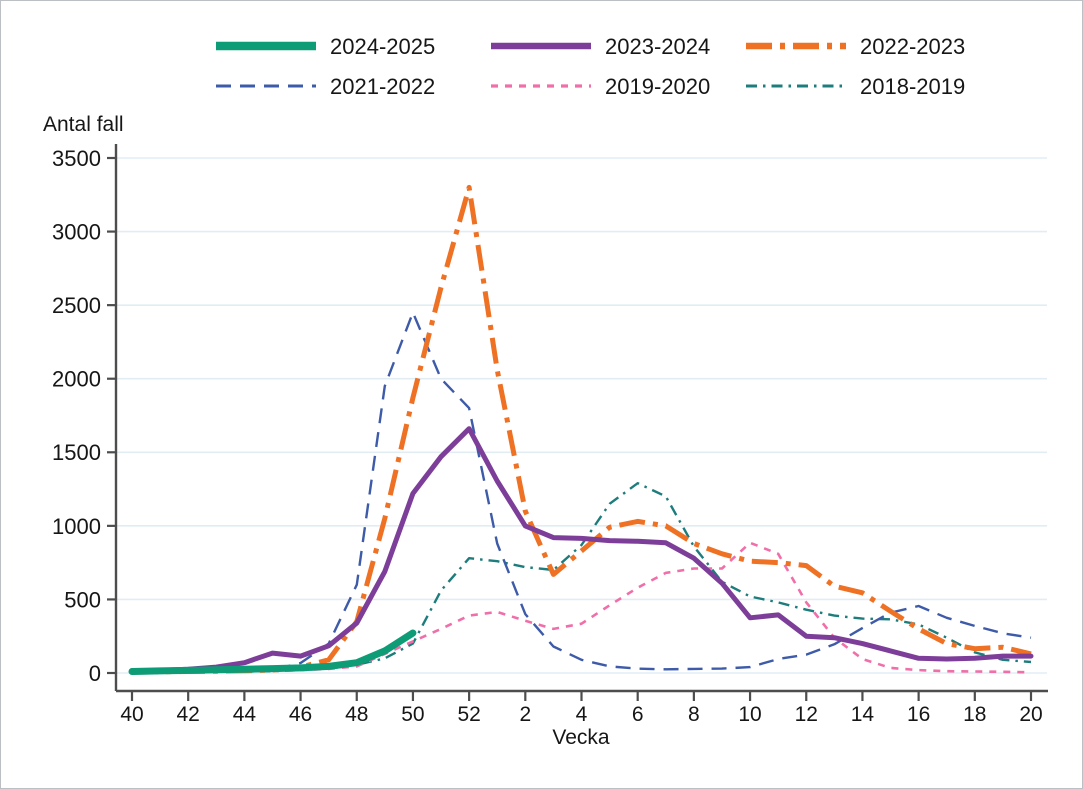  I want to click on y-axis-title: Antal fall, so click(83, 124).